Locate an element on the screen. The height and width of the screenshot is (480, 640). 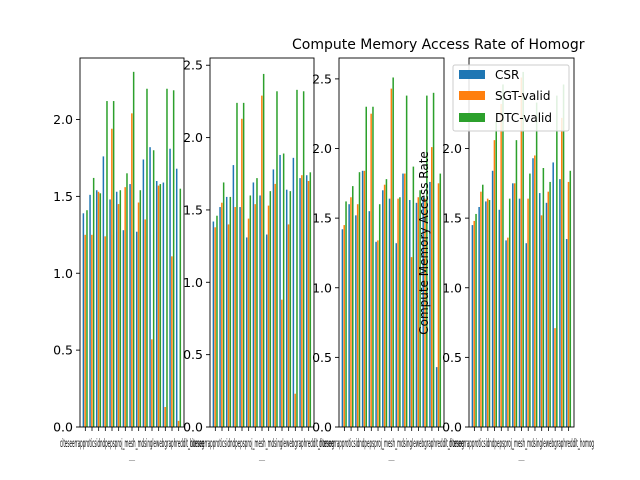
legend-swatch-sgt-valid is located at coordinates (472, 95).